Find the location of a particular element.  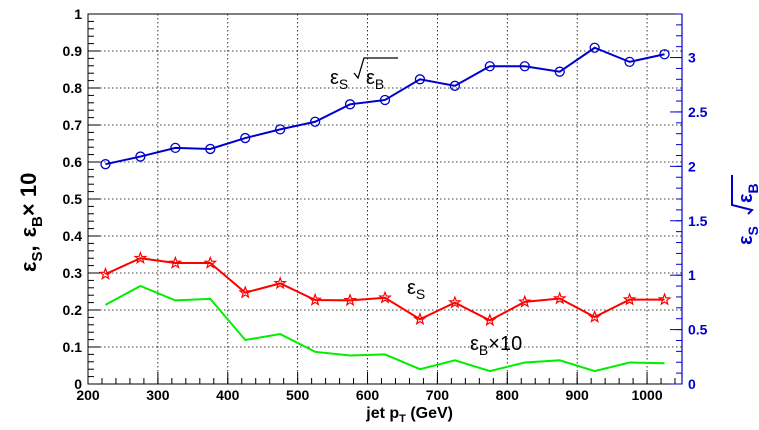

series-eps_s is located at coordinates (385, 288).